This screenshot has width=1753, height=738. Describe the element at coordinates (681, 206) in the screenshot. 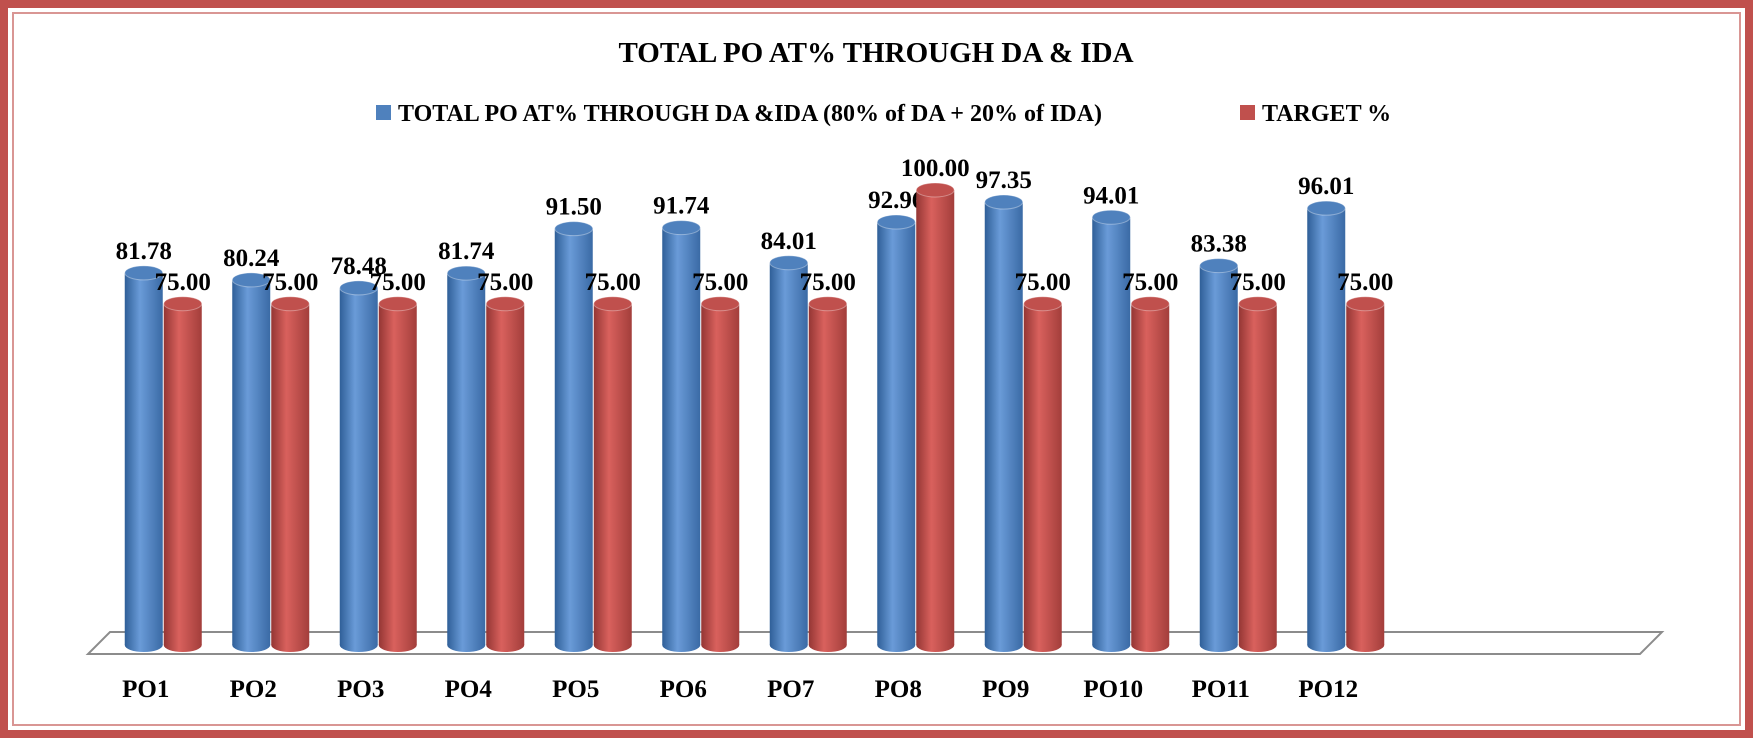

I see `data-label: 91.74` at that location.